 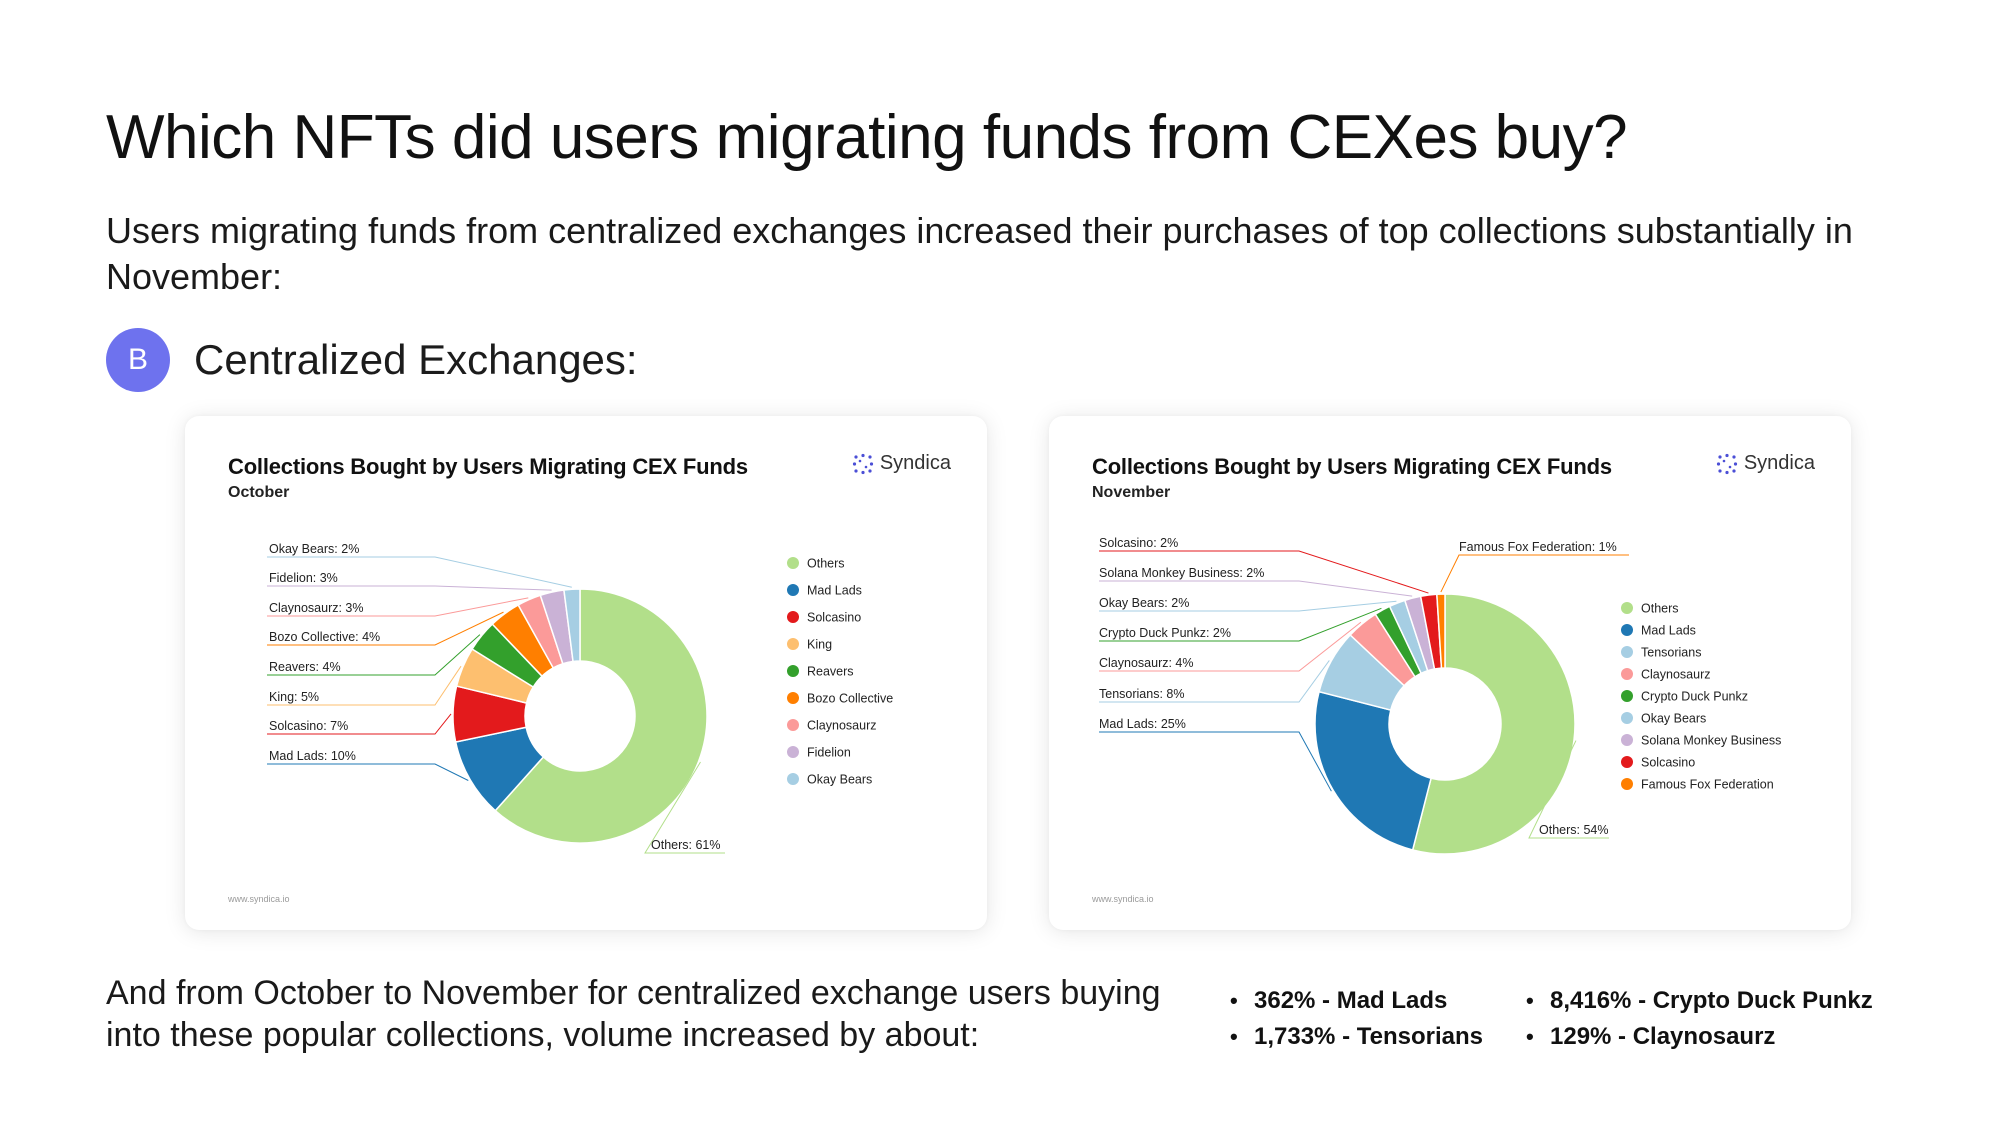 What do you see at coordinates (259, 492) in the screenshot?
I see `chart-subtitle: October` at bounding box center [259, 492].